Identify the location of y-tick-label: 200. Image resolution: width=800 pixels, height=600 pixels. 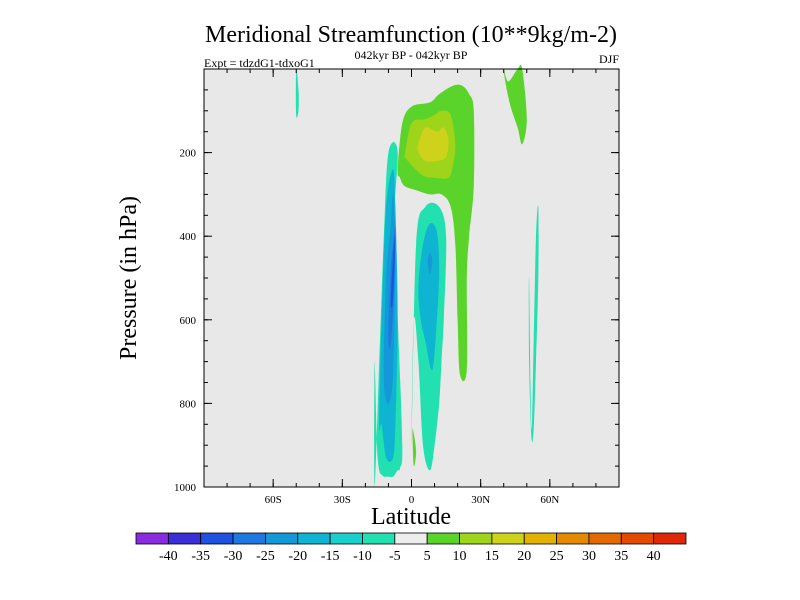
(188, 154).